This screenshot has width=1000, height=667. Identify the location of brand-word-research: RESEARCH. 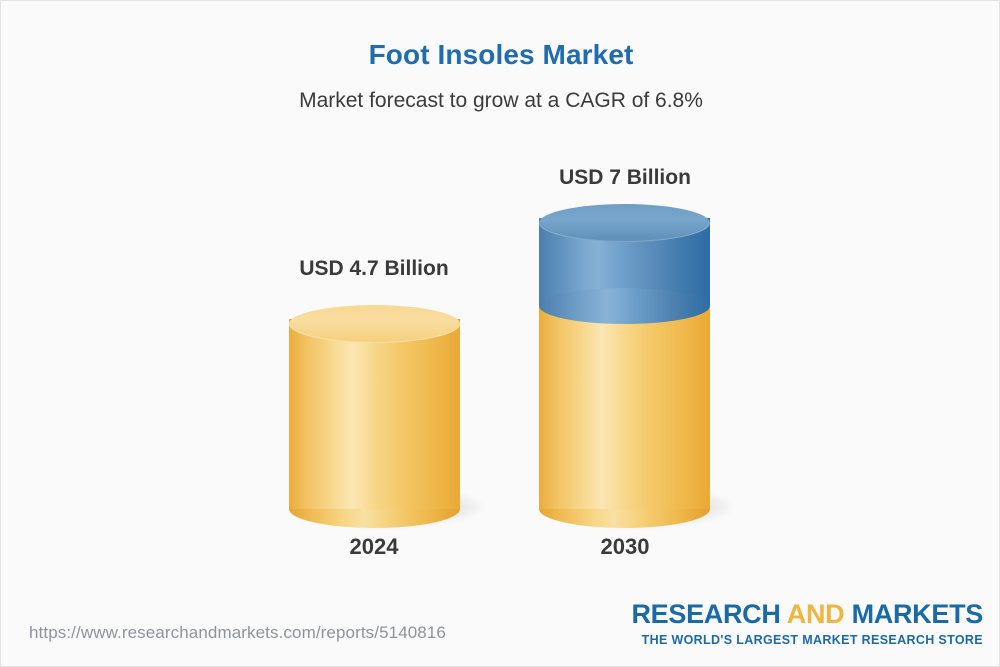
(706, 614).